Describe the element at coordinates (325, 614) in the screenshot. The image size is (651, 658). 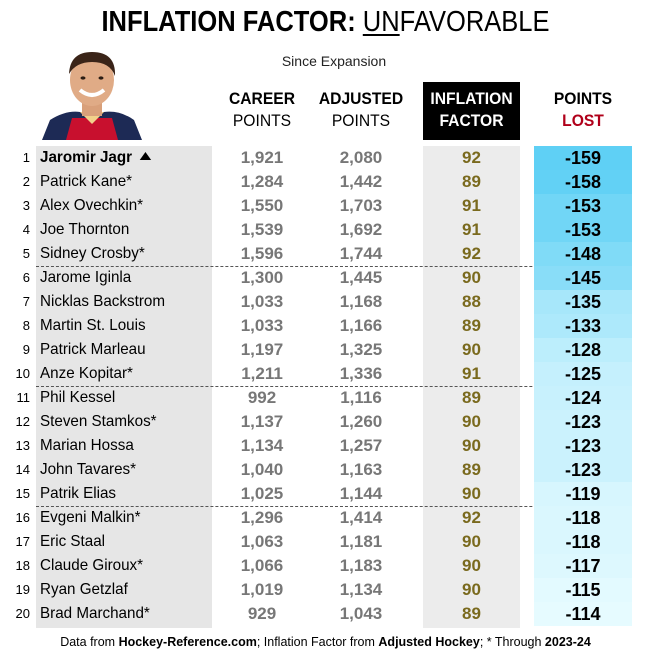
I see `table-row: 20 Brad Marchand* 929 1,043 89 -114` at that location.